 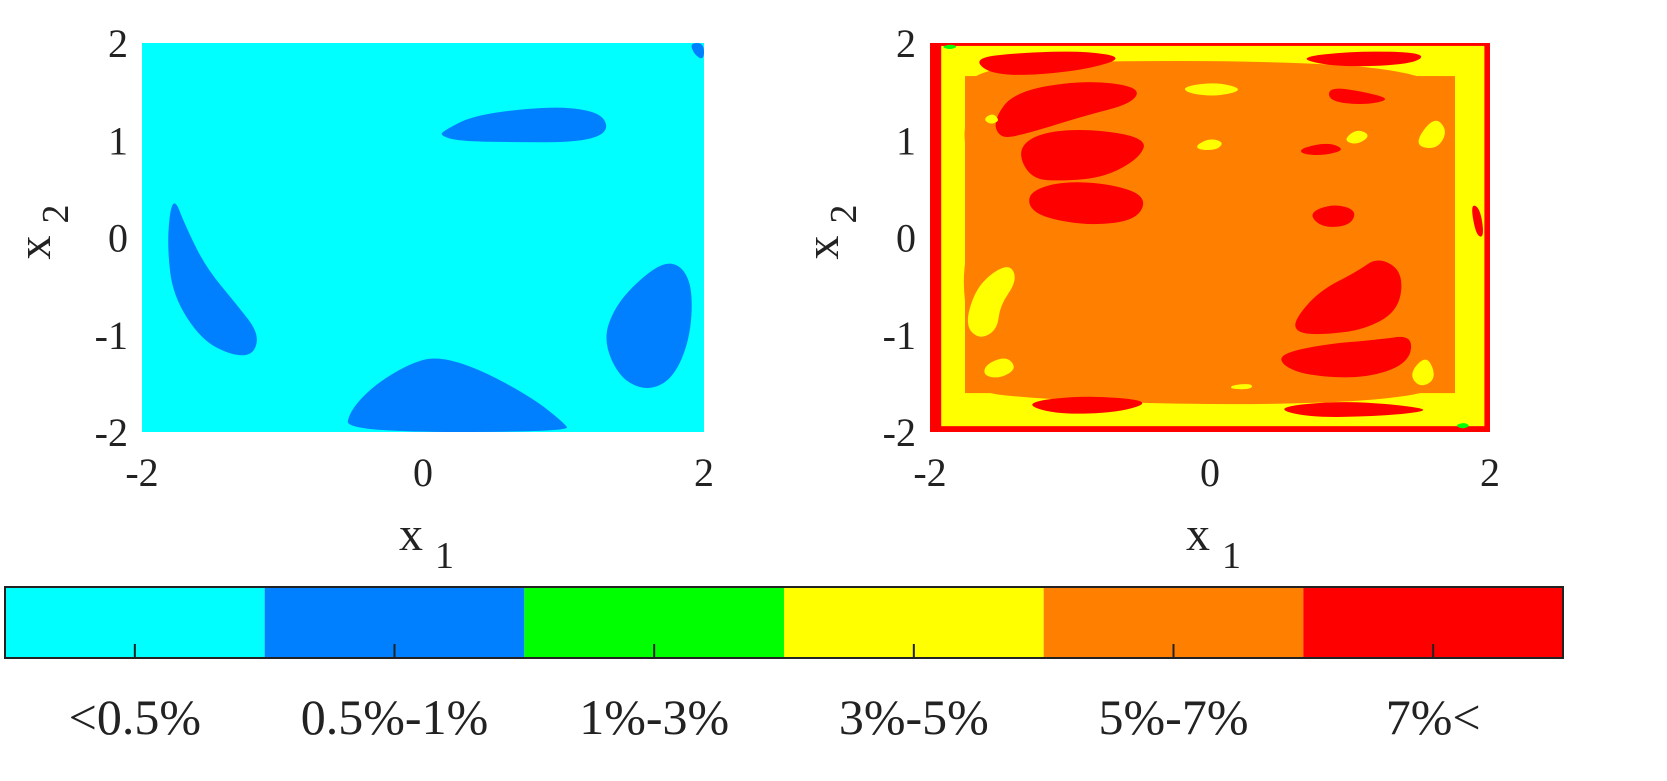 I want to click on legend-frame, so click(x=784, y=622).